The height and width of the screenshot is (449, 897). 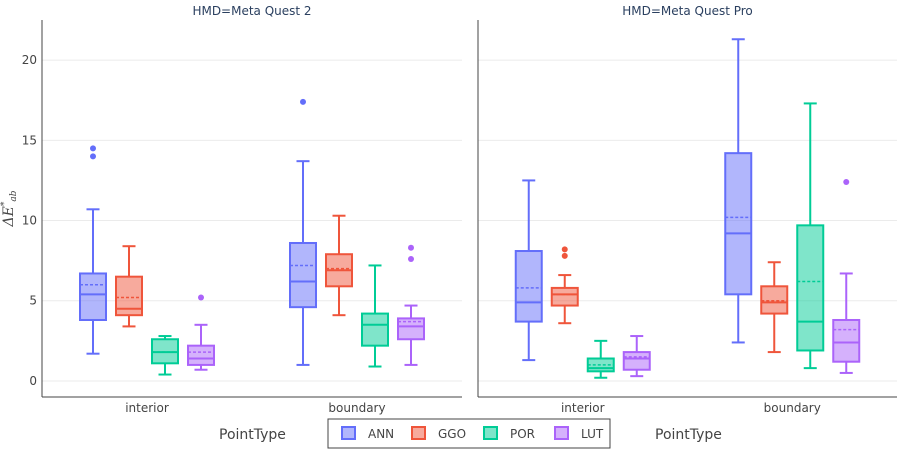 I want to click on y-tick-label: 15, so click(x=29, y=140).